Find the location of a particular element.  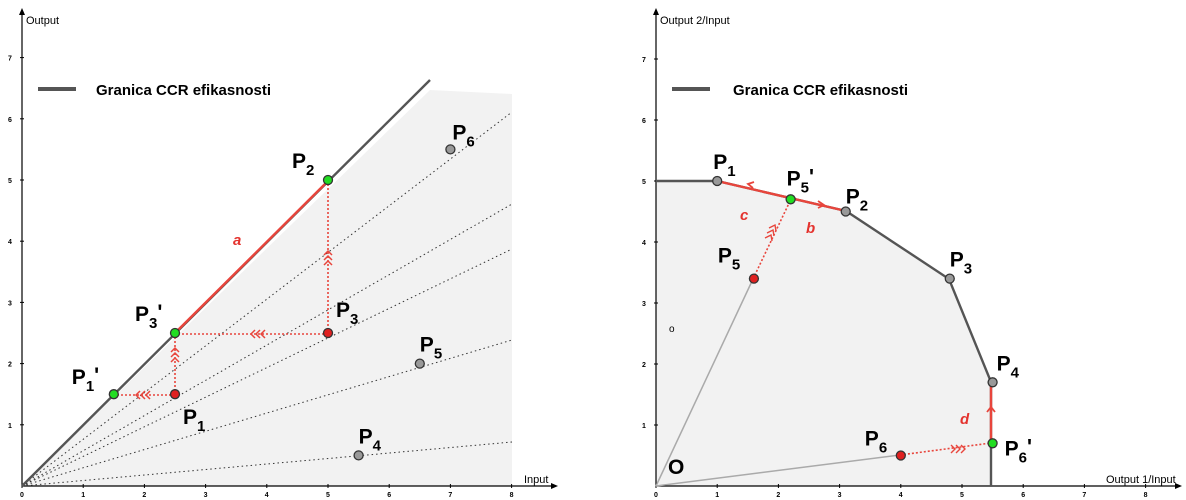

point-p6-prime is located at coordinates (992, 443).